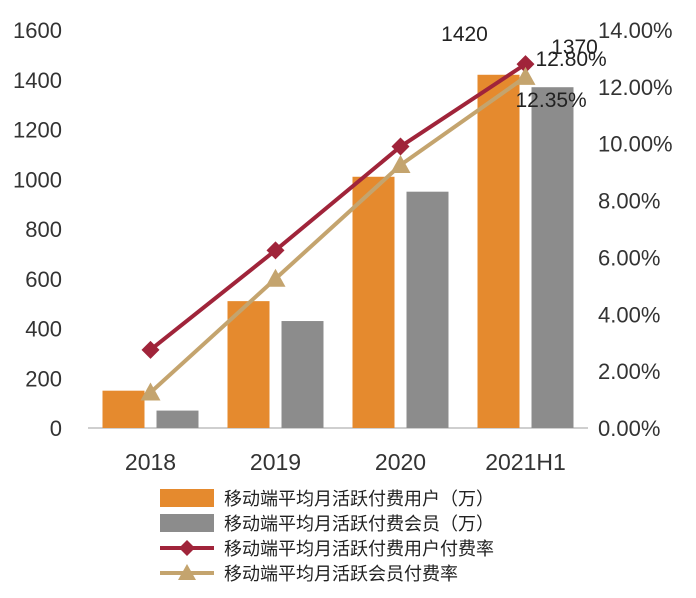 This screenshot has height=598, width=696. I want to click on y-right-tick-label: 4.00%, so click(629, 314).